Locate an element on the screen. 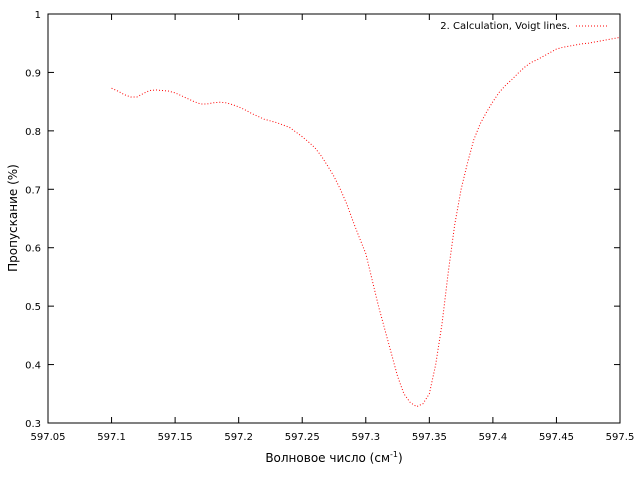  x-tick-label: 597.3 is located at coordinates (365, 437).